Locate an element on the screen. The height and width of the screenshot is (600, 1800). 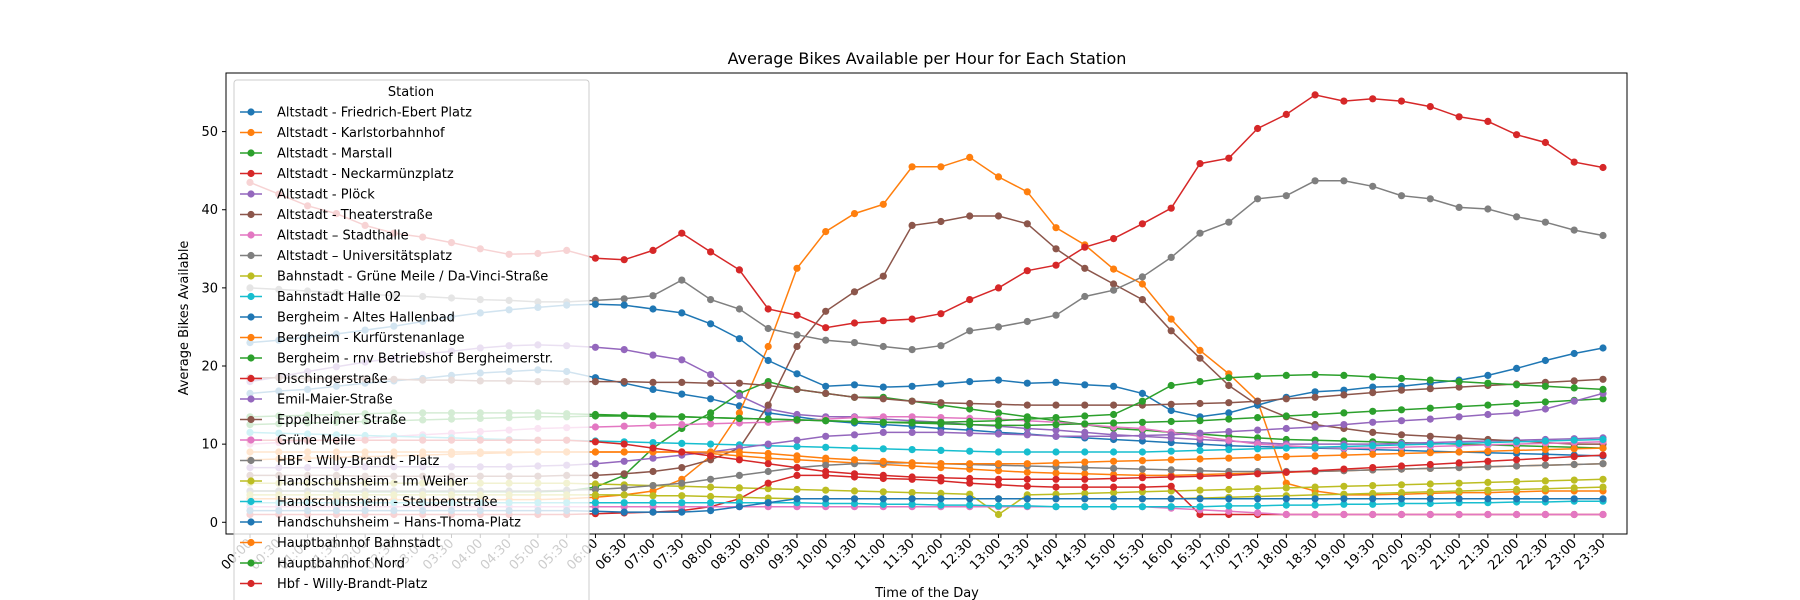
legend-item: Handschuhsheim - Steubenstraße is located at coordinates (369, 502).